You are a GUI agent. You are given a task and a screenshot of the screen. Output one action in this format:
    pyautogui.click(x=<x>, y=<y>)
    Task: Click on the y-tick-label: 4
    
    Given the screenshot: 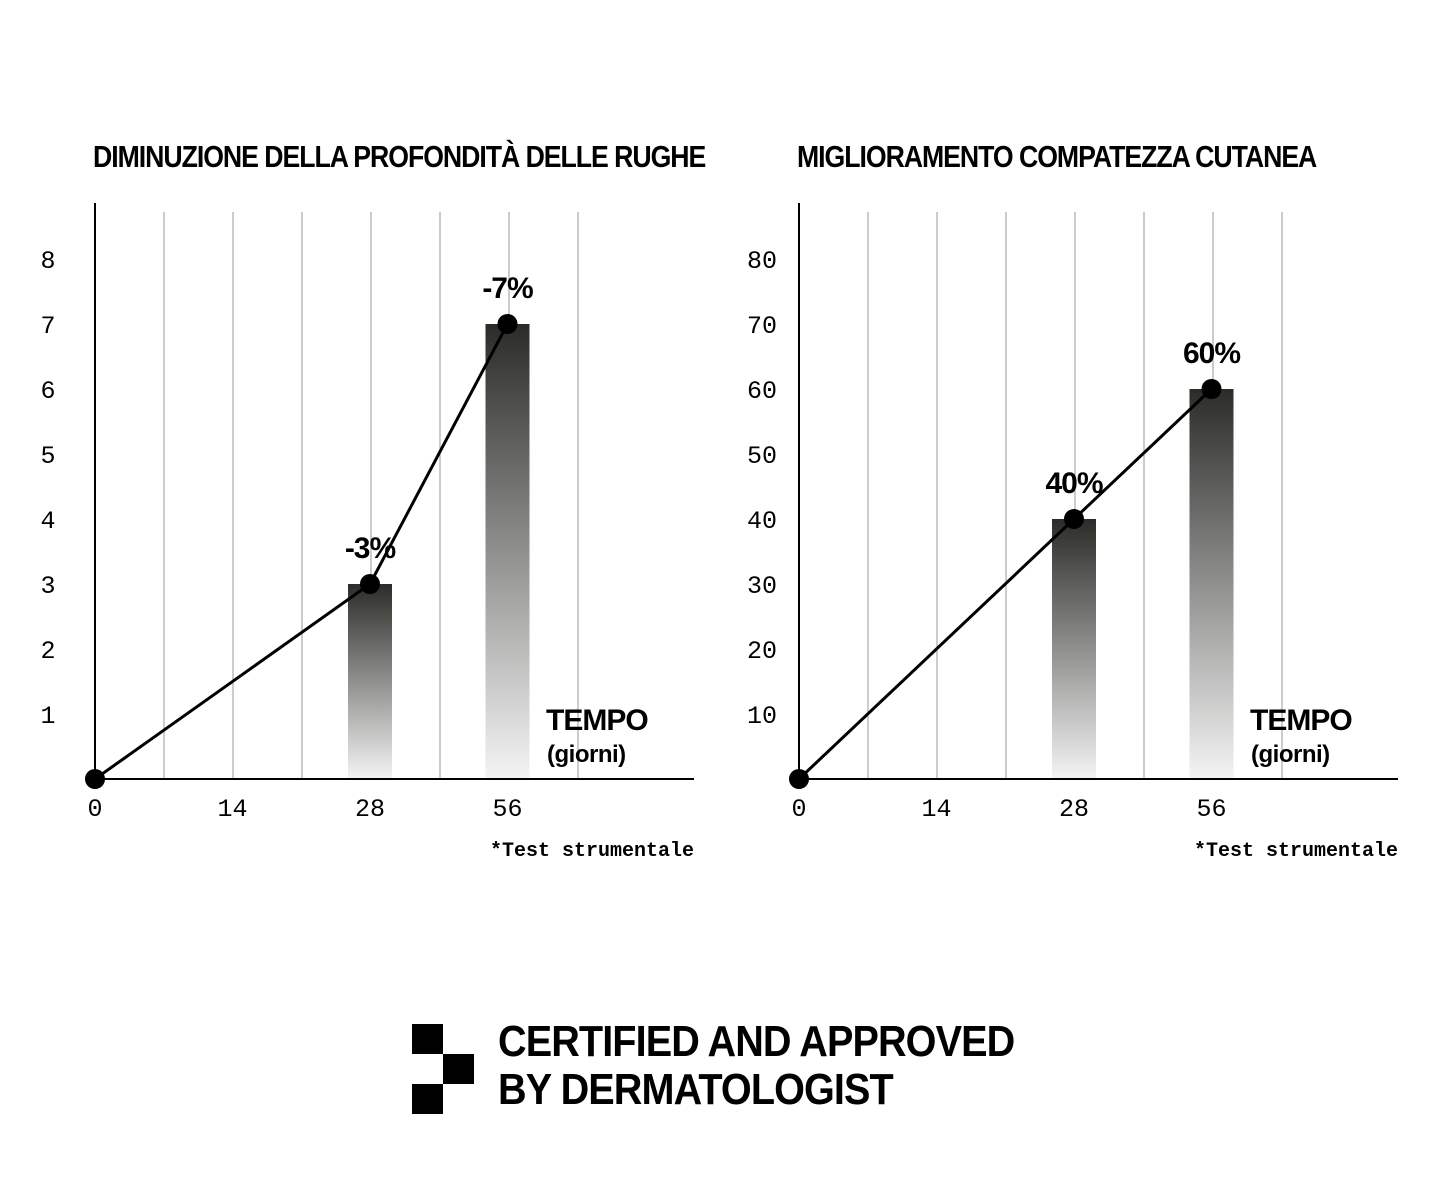 What is the action you would take?
    pyautogui.click(x=47, y=521)
    